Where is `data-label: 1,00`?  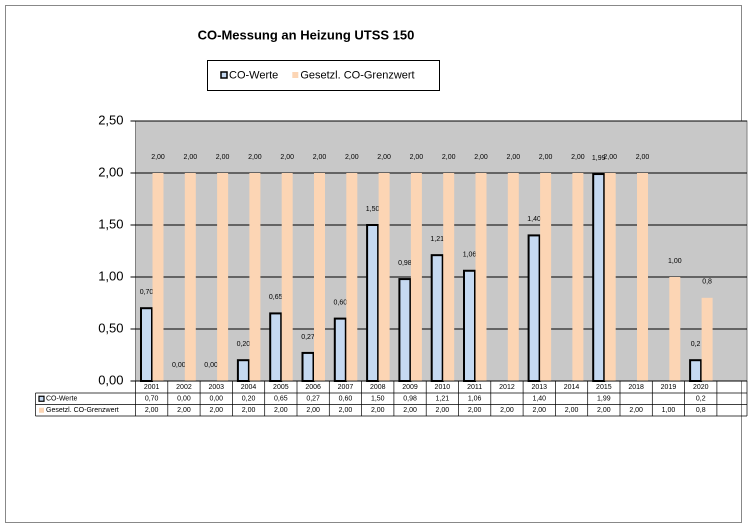 data-label: 1,00 is located at coordinates (675, 261).